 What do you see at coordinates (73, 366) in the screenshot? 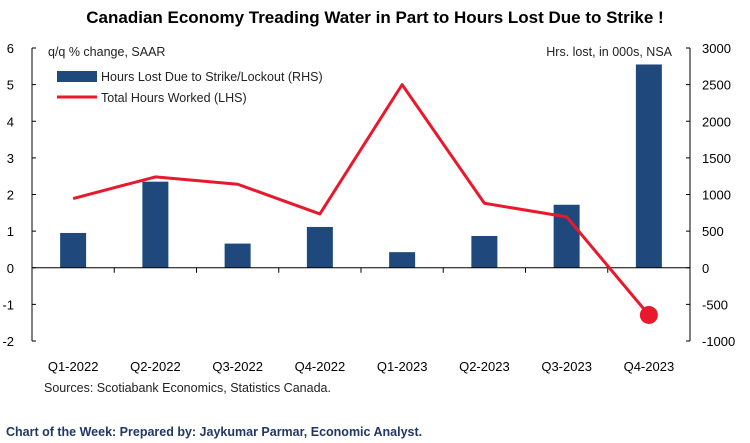
I see `category-label: Q1-2022` at bounding box center [73, 366].